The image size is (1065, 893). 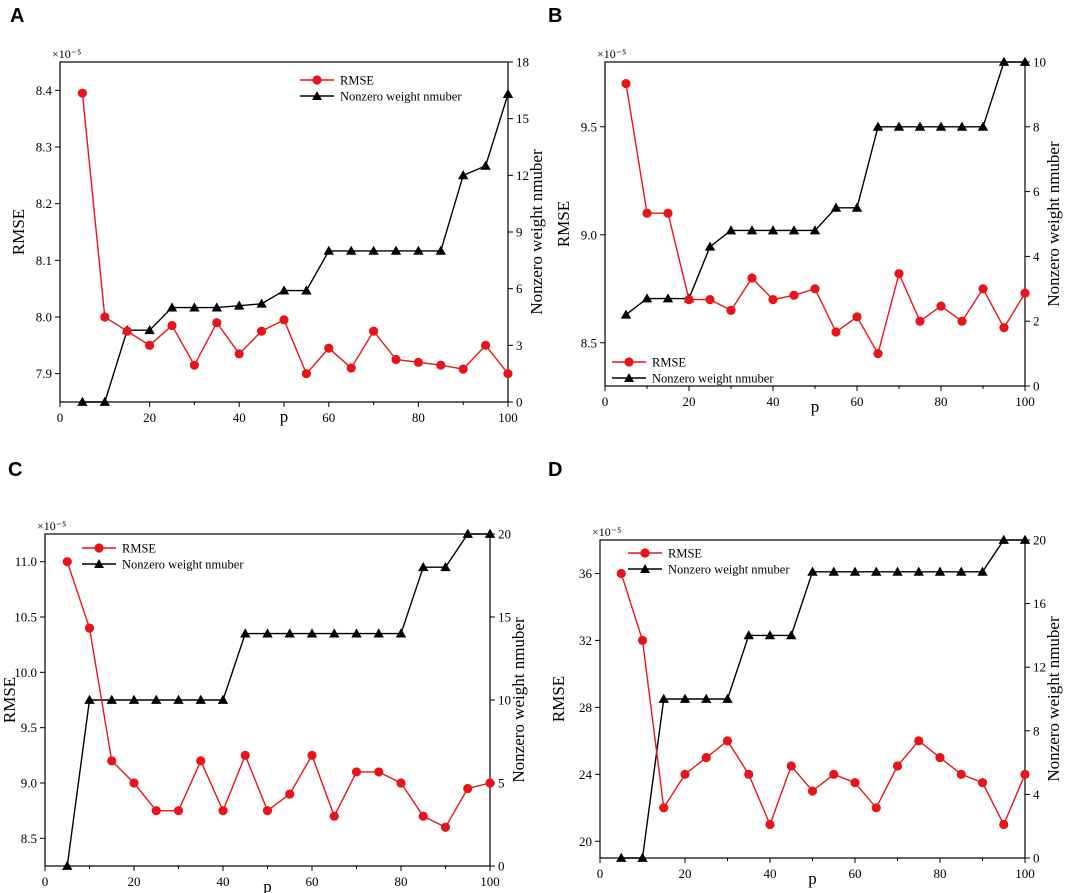 What do you see at coordinates (44, 373) in the screenshot?
I see `y-tick-label: 7.9` at bounding box center [44, 373].